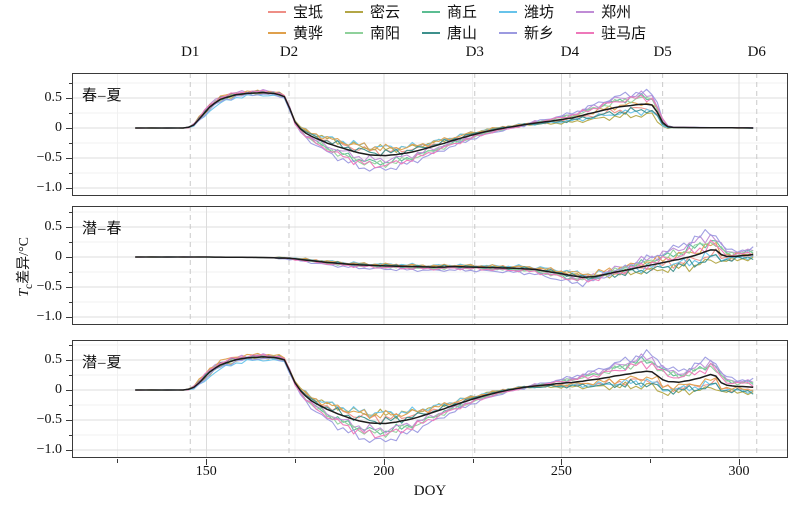 The width and height of the screenshot is (800, 505). I want to click on x-tick-label: 200, so click(384, 471).